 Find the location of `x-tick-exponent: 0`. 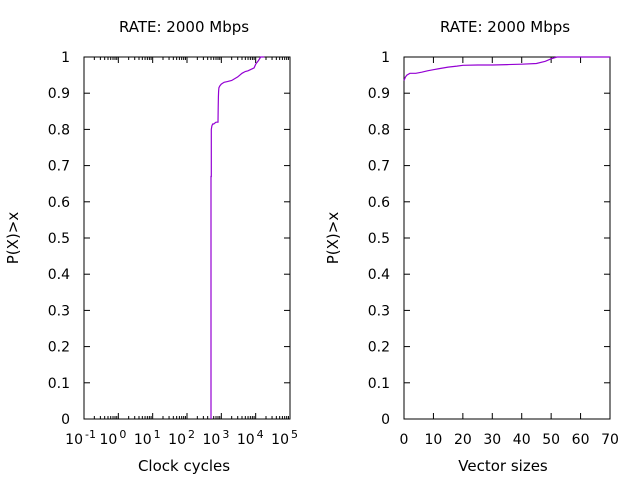

x-tick-exponent: 0 is located at coordinates (122, 434).